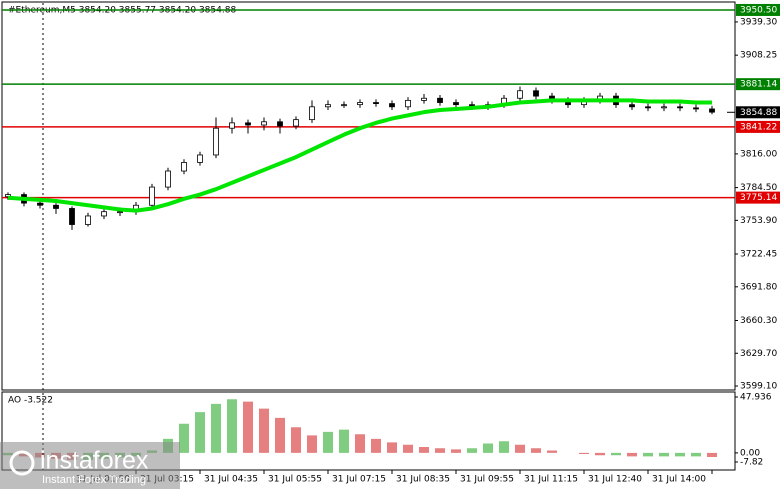 The image size is (781, 489). Describe the element at coordinates (758, 154) in the screenshot. I see `y-tick-label: 3816.00` at that location.